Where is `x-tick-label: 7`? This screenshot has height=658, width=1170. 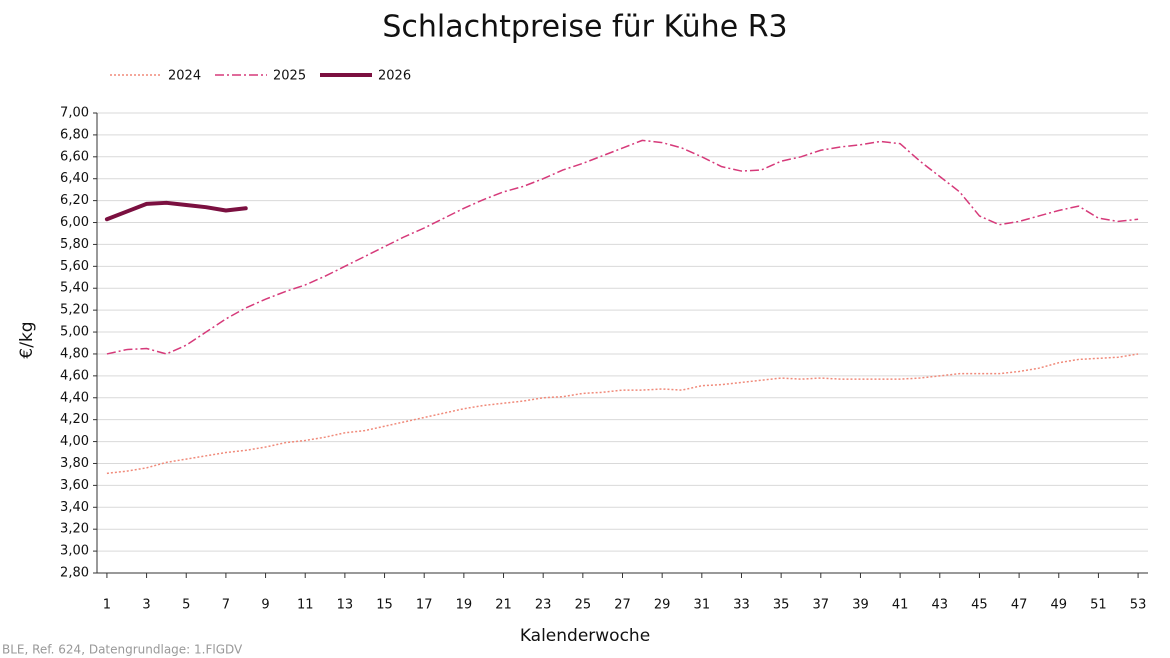
x-tick-label: 7 is located at coordinates (226, 605).